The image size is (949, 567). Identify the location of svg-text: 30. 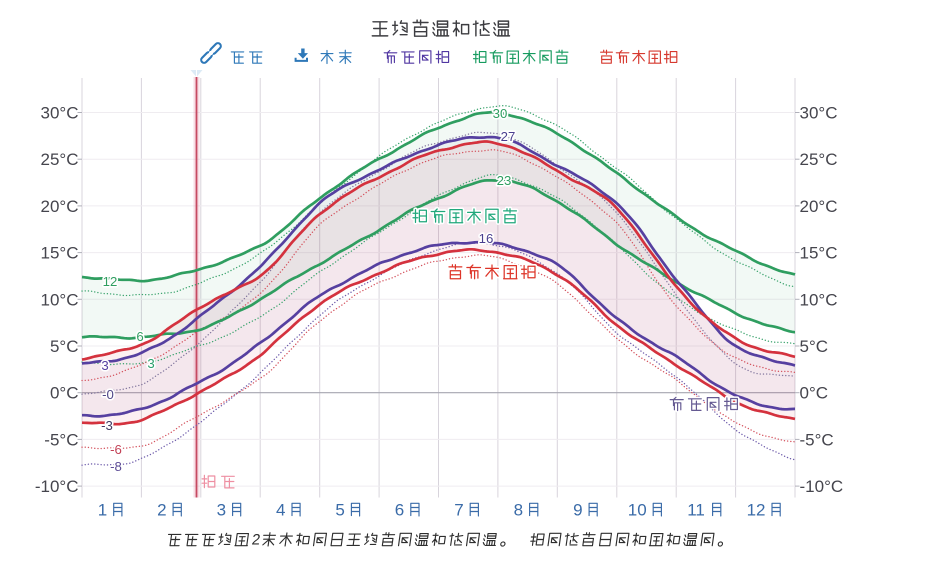
(500, 113).